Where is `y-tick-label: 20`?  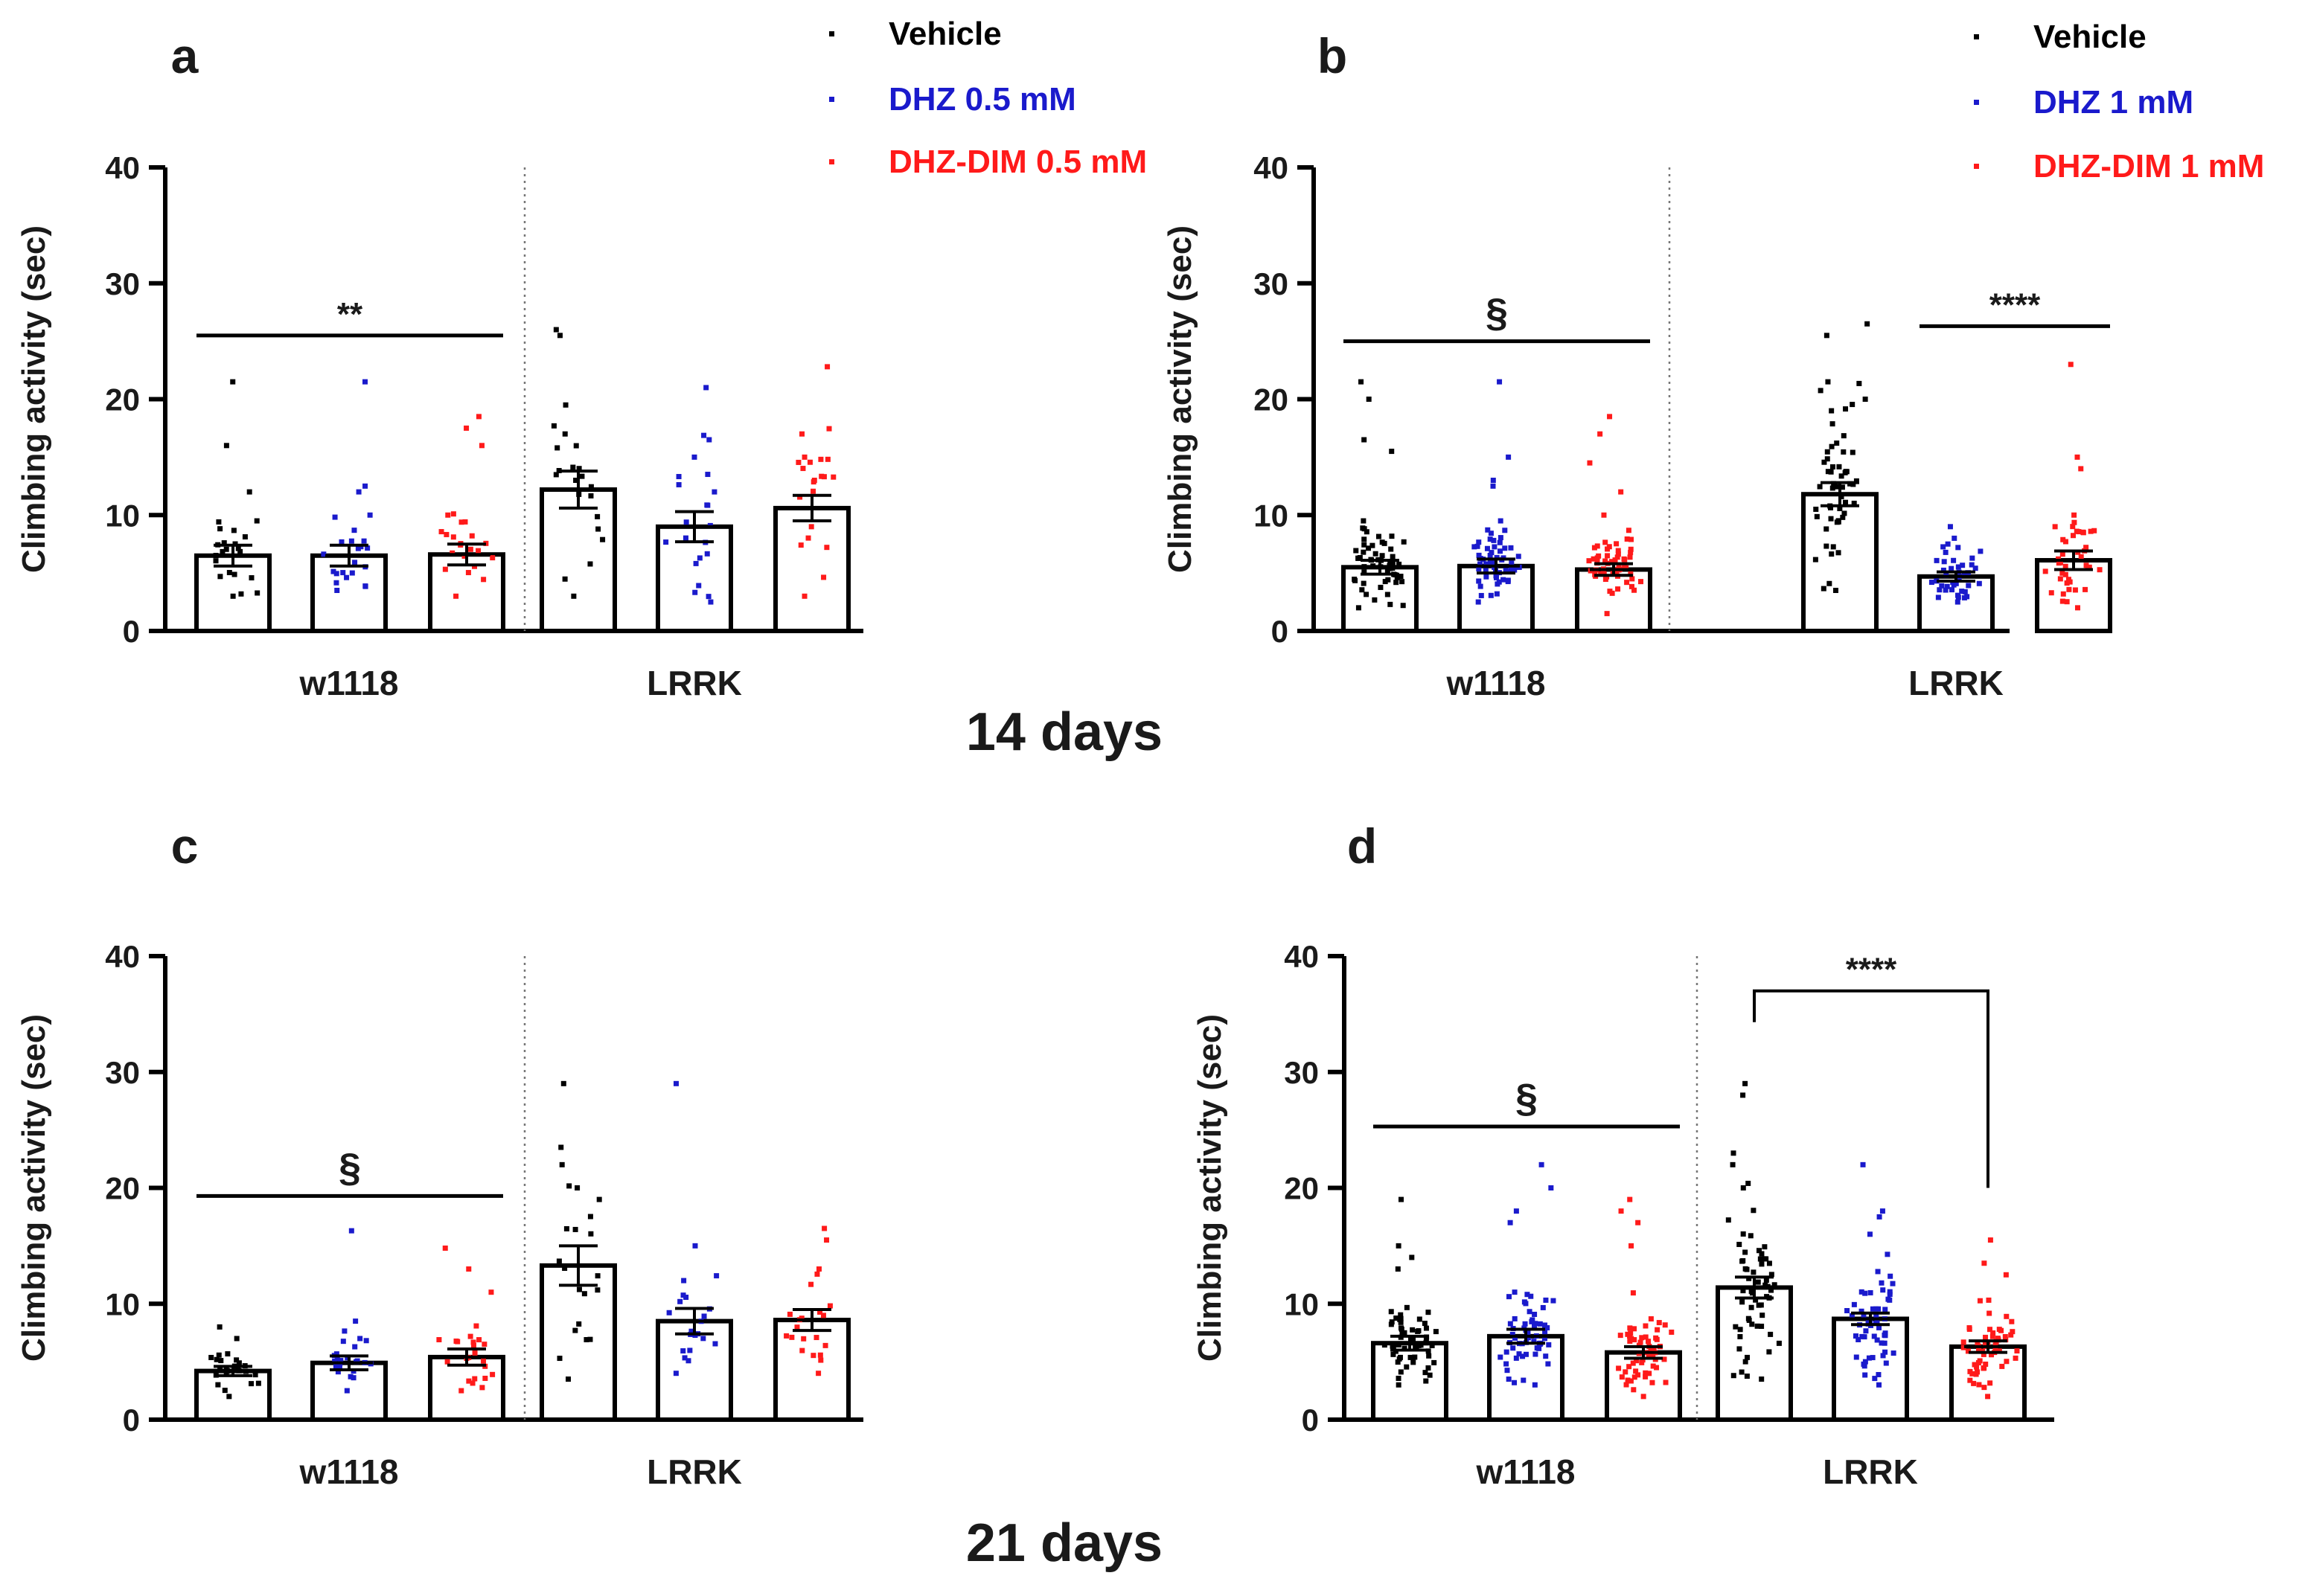
y-tick-label: 20 is located at coordinates (122, 399).